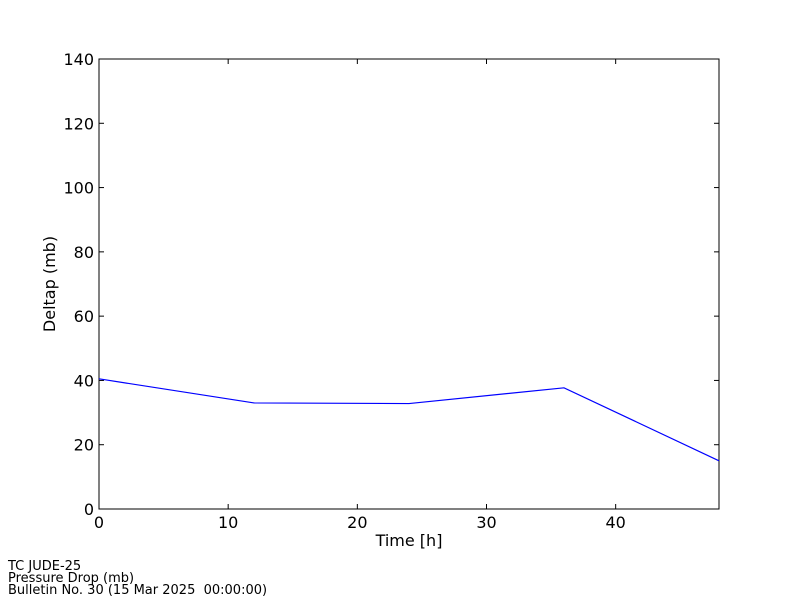 This screenshot has width=800, height=600. What do you see at coordinates (84, 252) in the screenshot?
I see `y-tick-label: 80` at bounding box center [84, 252].